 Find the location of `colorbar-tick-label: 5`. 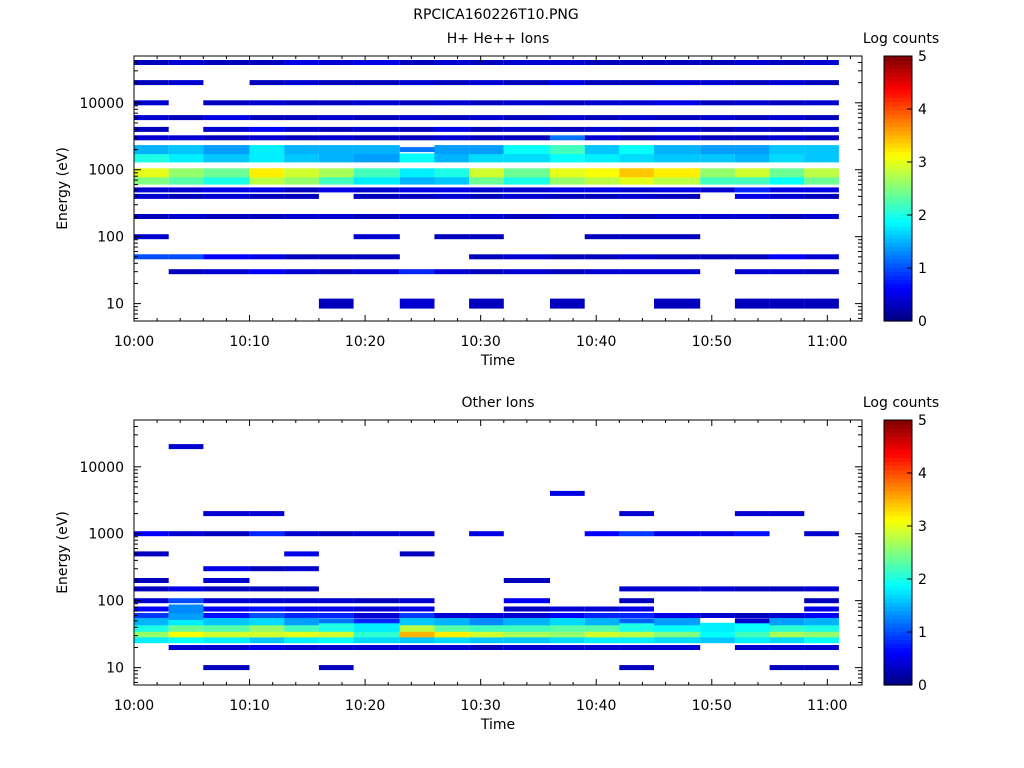

colorbar-tick-label: 5 is located at coordinates (922, 57).